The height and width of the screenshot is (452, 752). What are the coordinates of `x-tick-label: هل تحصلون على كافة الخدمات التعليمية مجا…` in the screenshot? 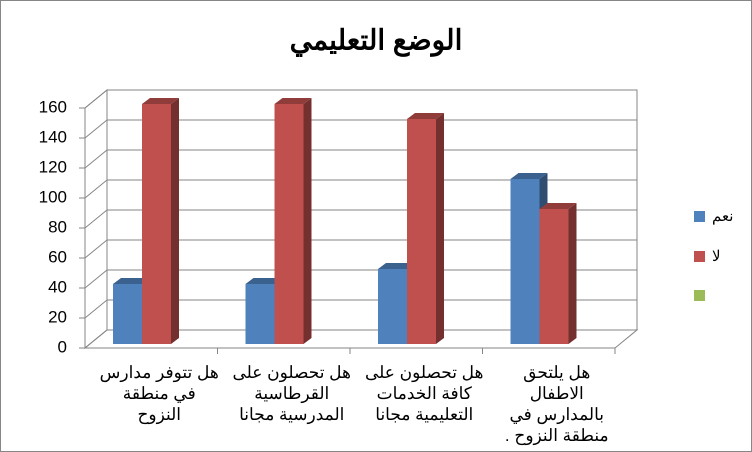 It's located at (424, 393).